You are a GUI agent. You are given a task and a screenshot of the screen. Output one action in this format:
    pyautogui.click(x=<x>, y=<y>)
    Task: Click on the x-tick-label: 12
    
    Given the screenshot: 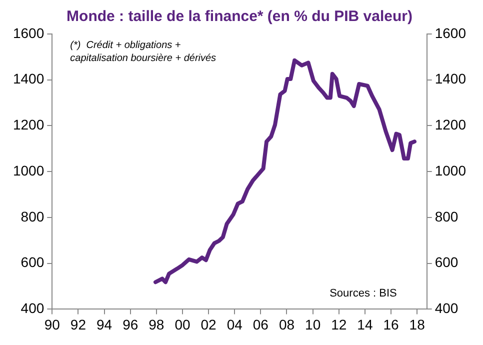 What is the action you would take?
    pyautogui.click(x=339, y=324)
    